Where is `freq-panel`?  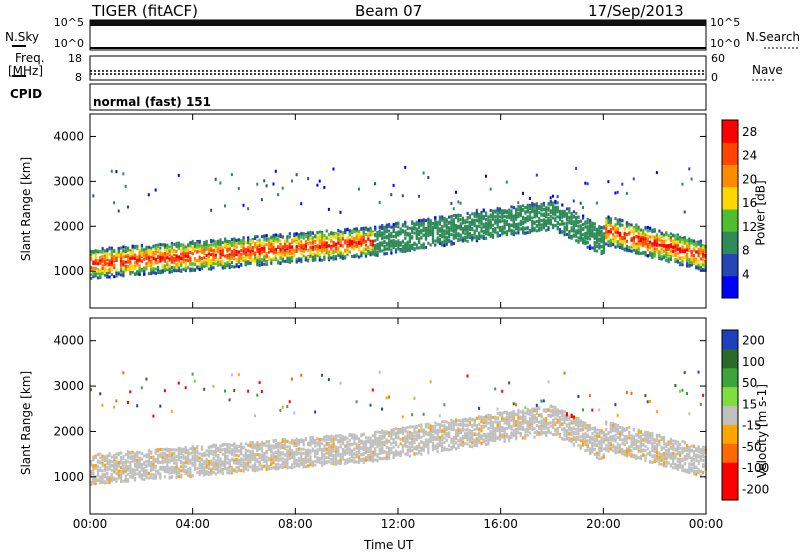 freq-panel is located at coordinates (398, 68).